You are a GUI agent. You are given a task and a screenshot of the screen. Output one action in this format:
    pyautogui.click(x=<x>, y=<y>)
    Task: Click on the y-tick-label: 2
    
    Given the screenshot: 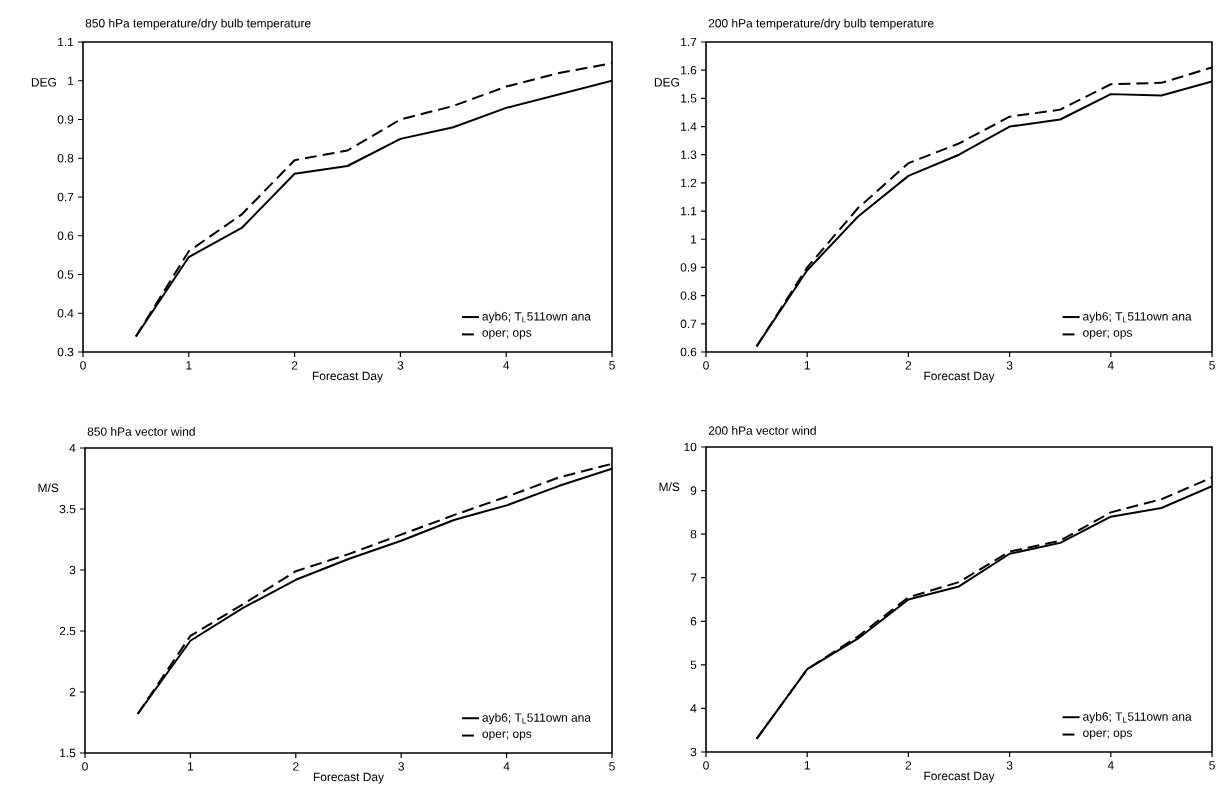 What is the action you would take?
    pyautogui.click(x=72, y=692)
    